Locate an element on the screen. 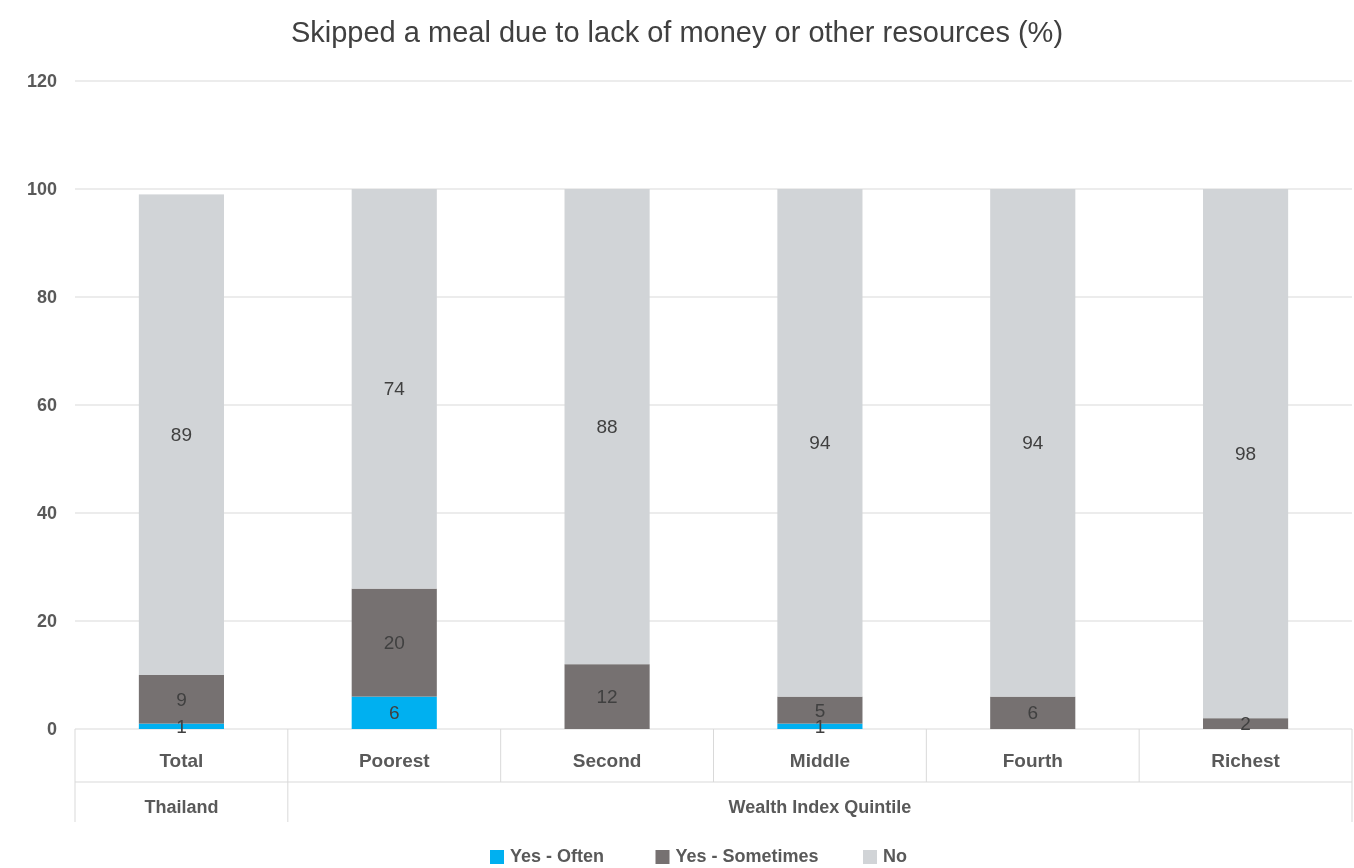 Image resolution: width=1354 pixels, height=868 pixels. x-tick-label: Total is located at coordinates (181, 760).